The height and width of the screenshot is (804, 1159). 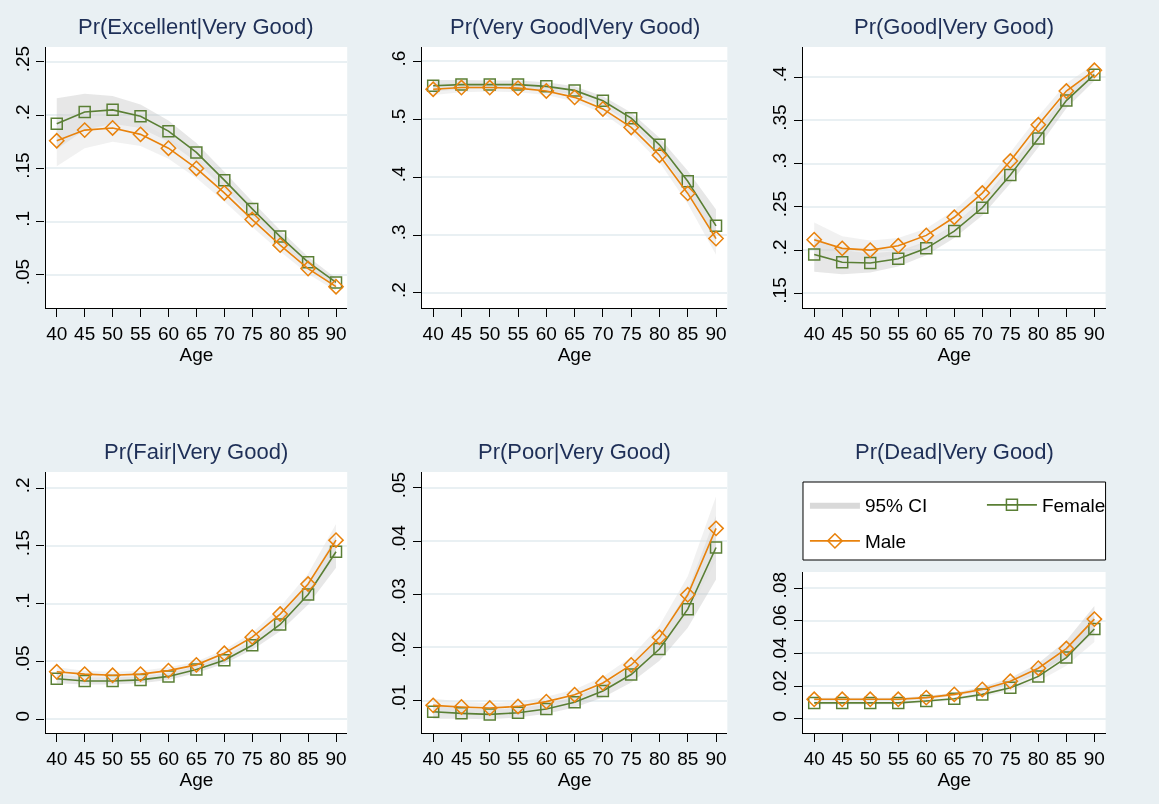 I want to click on legend-label: 95% CI, so click(x=896, y=506).